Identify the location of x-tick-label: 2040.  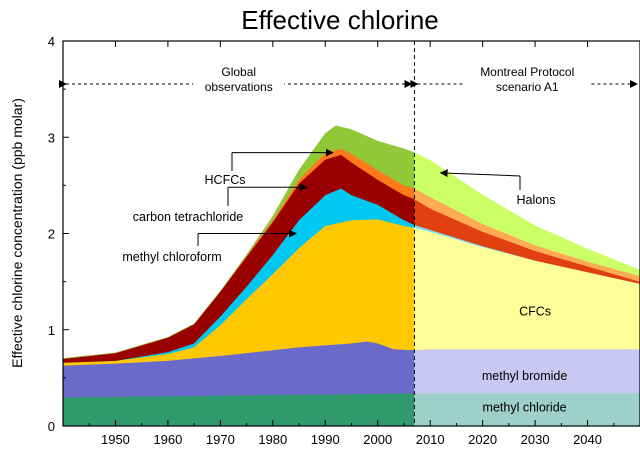
(587, 439).